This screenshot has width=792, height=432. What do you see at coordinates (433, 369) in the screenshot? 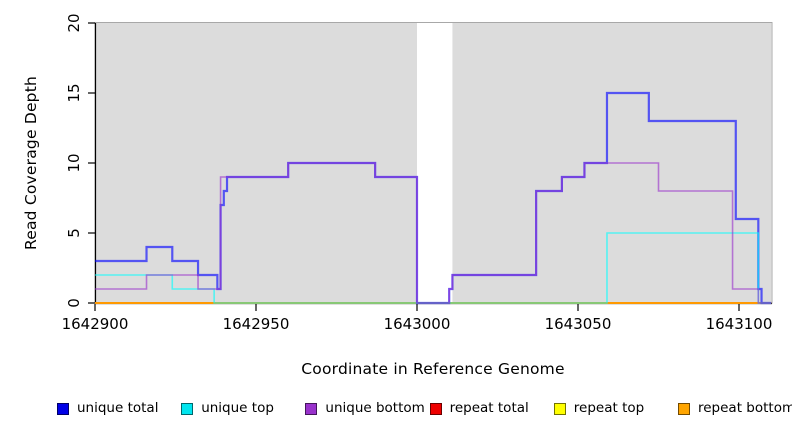
I see `x-axis-title: Coordinate in Reference Genome` at bounding box center [433, 369].